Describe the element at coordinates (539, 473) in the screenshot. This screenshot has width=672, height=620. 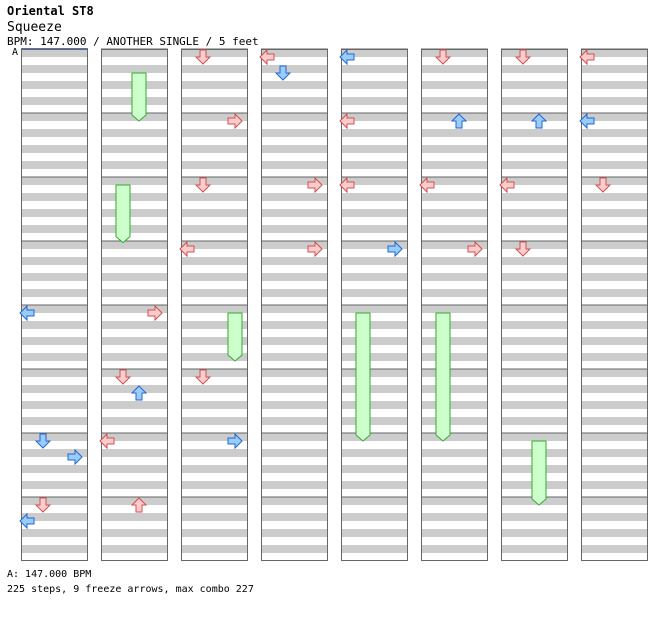
I see `freeze-arrow` at that location.